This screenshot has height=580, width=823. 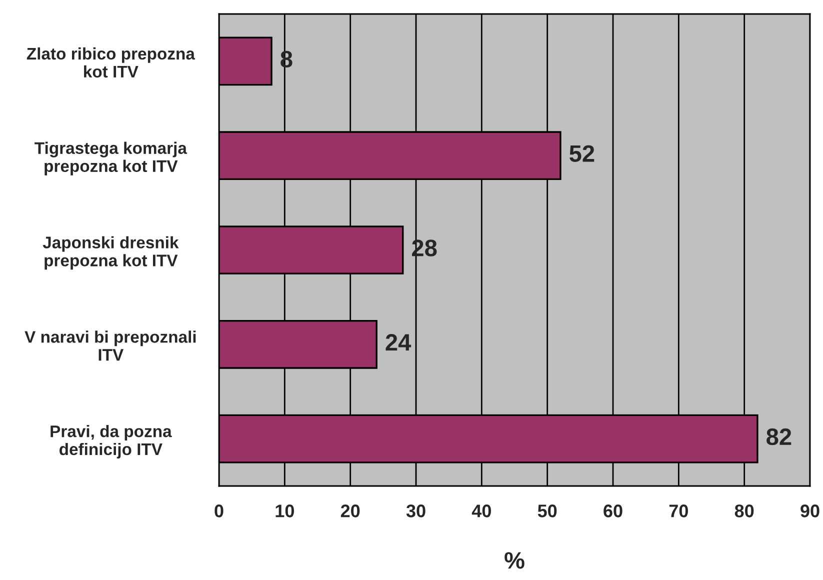 What do you see at coordinates (744, 511) in the screenshot?
I see `x-tick-label: 80` at bounding box center [744, 511].